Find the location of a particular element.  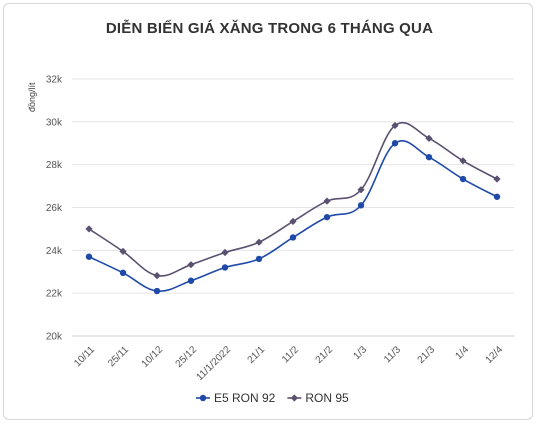

x-tick-label: 21/3 is located at coordinates (427, 355).